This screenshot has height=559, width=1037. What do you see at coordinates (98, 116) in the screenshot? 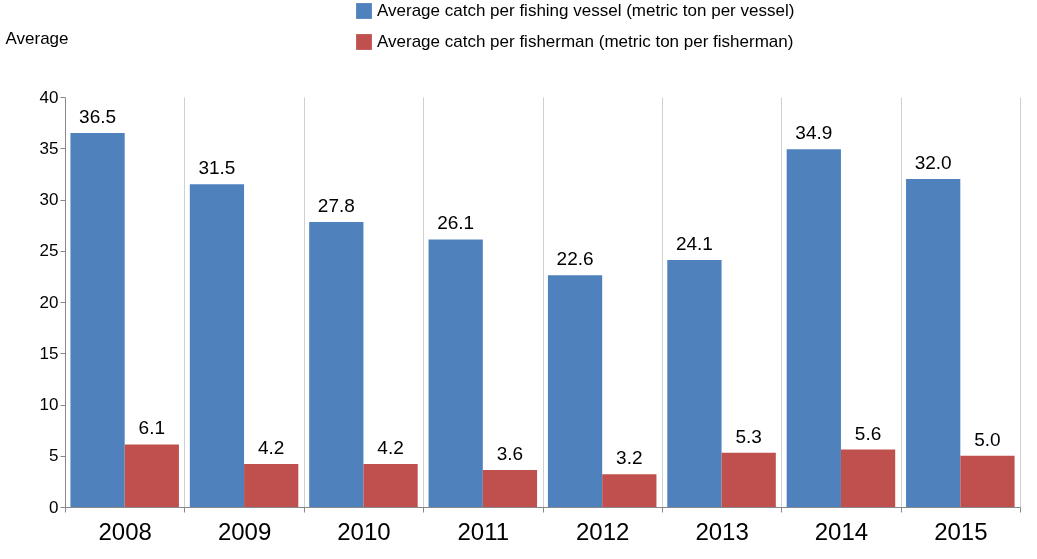
I see `data-label: 36.5` at bounding box center [98, 116].